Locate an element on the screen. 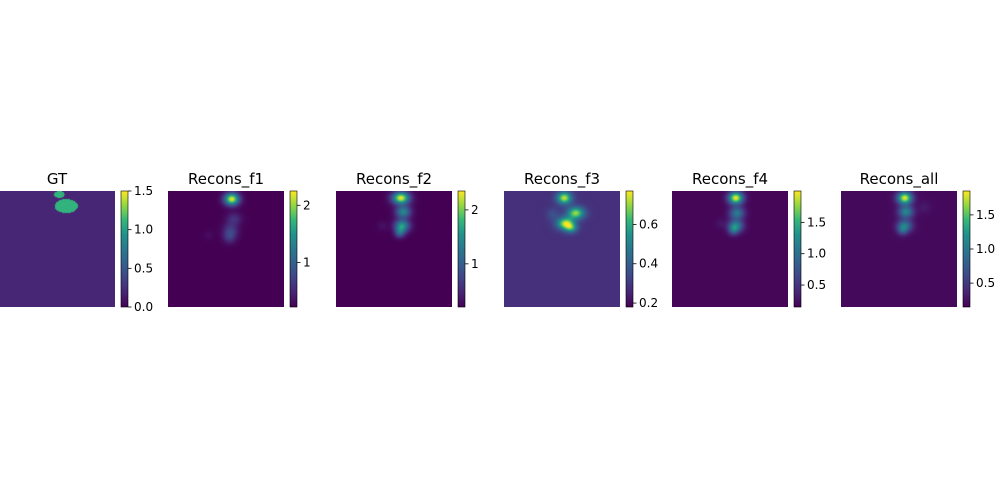 Image resolution: width=1000 pixels, height=500 pixels. panel-recons-f4: Recons_f4 0.5 1.0 1.5 is located at coordinates (749, 239).